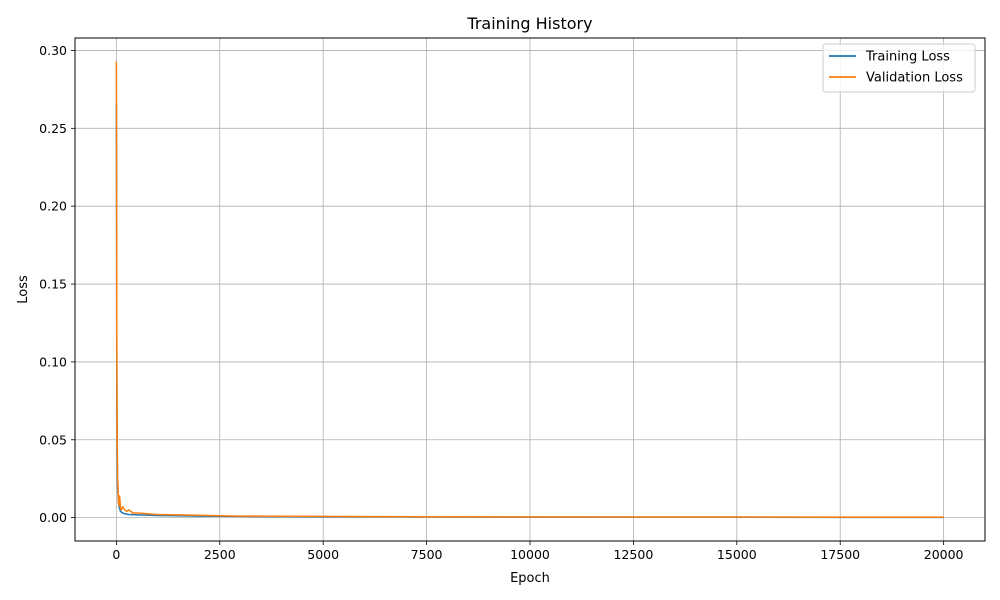 This screenshot has width=1000, height=600. I want to click on y-tick-label: 0.15, so click(53, 284).